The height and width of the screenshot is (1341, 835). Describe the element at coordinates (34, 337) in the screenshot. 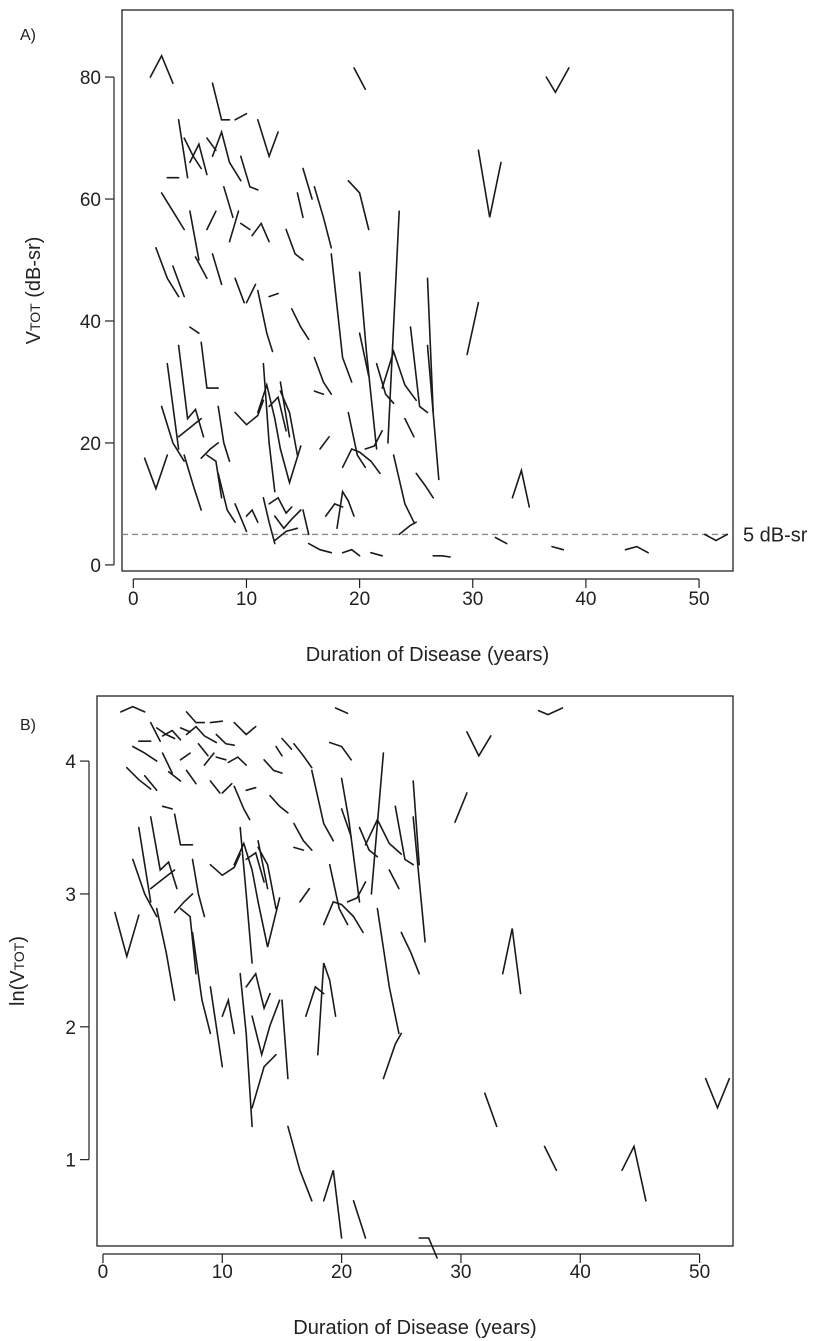

I see `panel-a-y-axis-title-main: V` at that location.